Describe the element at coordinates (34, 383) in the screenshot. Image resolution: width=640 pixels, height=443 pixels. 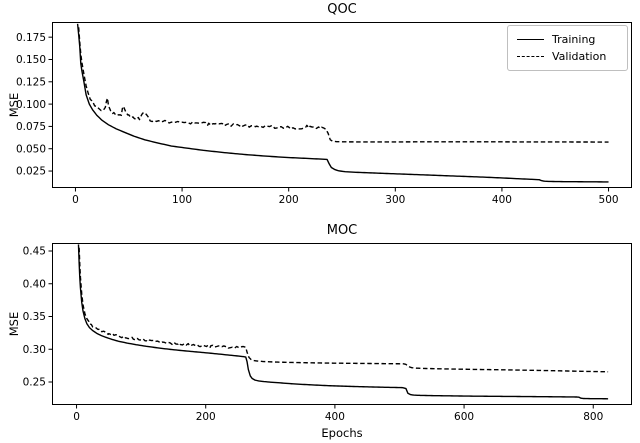
I see `y-tick-label: 0.25` at that location.